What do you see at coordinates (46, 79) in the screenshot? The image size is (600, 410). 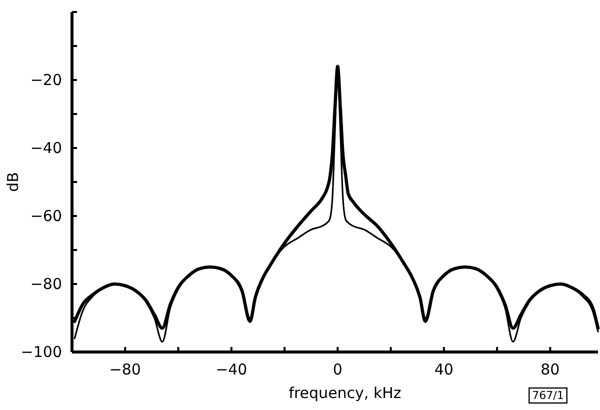 I see `y-tick-label: −20` at bounding box center [46, 79].